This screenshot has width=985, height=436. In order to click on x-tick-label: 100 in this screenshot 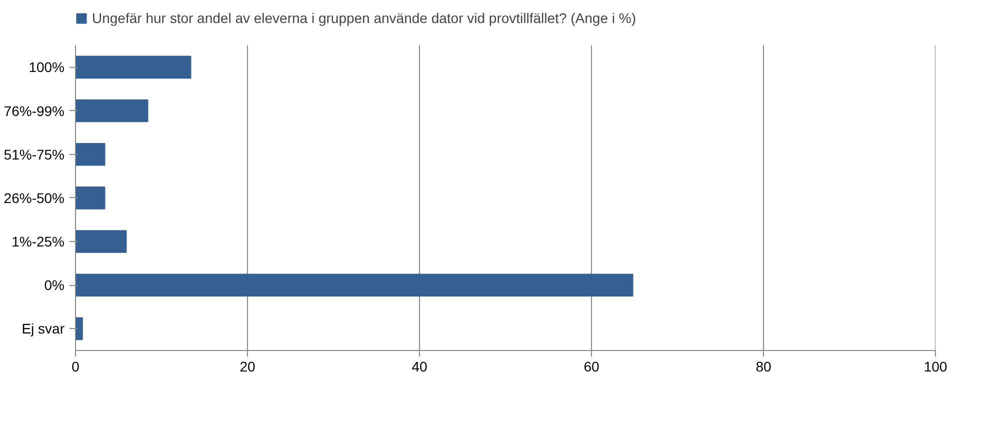, I will do `click(936, 366)`.